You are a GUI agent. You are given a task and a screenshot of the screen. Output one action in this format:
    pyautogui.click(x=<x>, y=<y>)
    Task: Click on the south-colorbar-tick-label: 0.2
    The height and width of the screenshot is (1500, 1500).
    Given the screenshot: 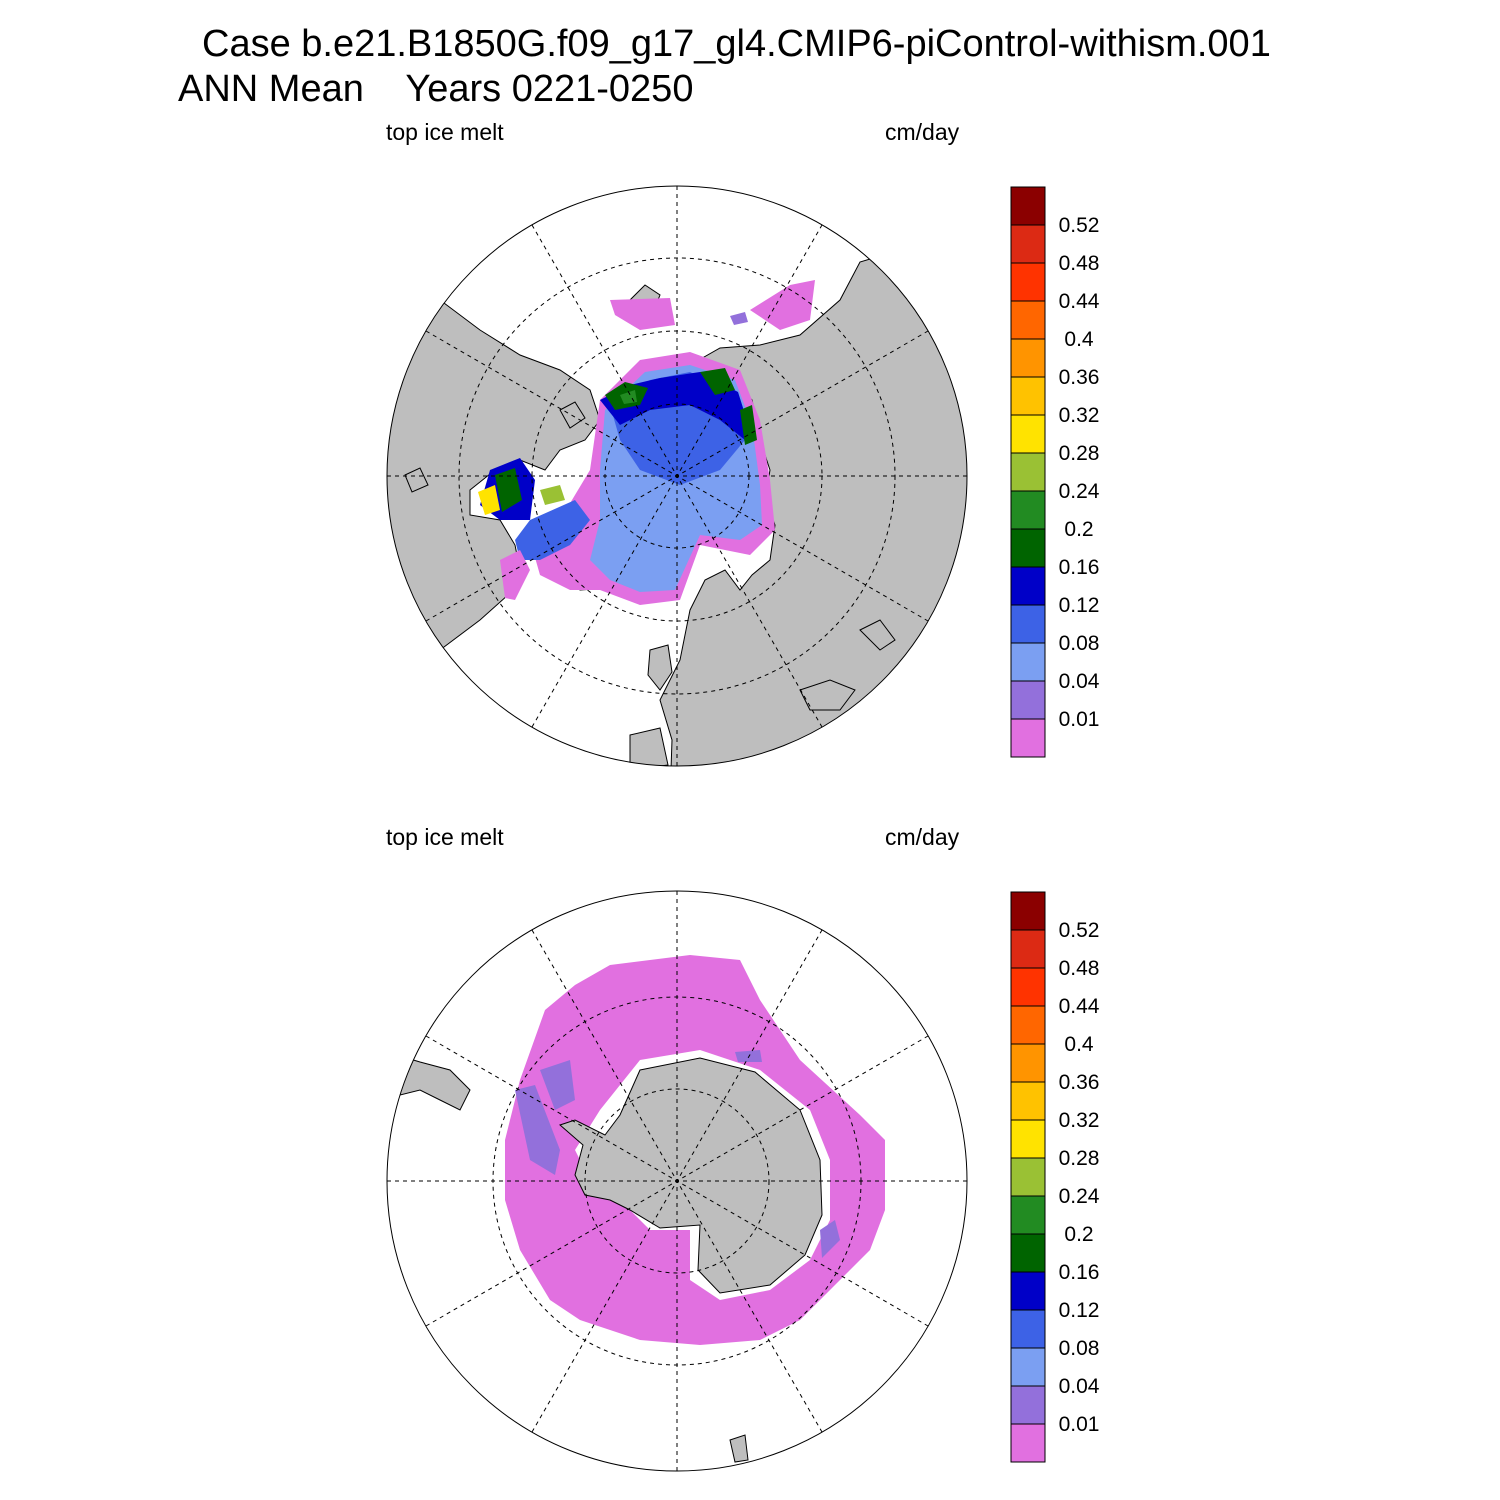 What is the action you would take?
    pyautogui.click(x=1078, y=1234)
    